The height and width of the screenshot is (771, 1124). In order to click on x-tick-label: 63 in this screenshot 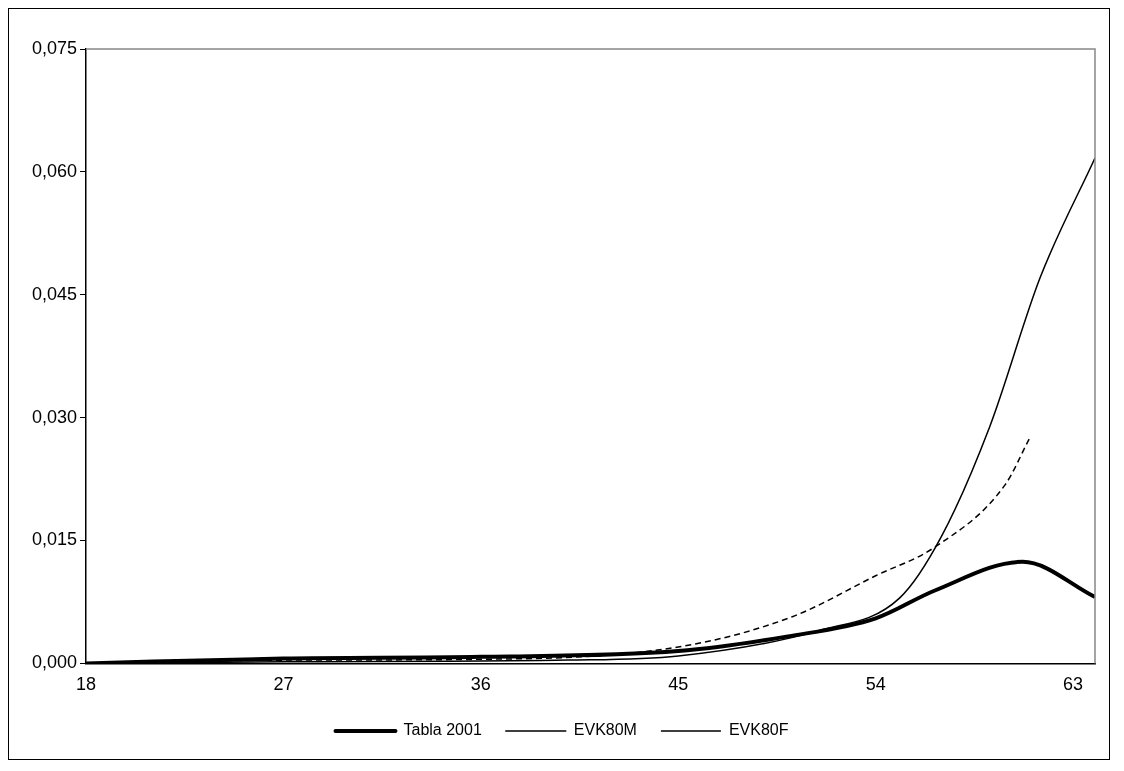, I will do `click(1073, 684)`.